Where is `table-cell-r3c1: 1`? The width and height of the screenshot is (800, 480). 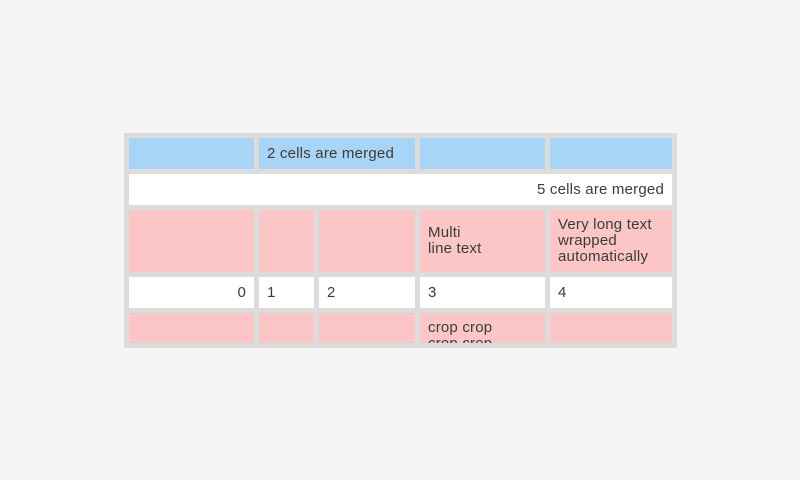
table-cell-r3c1: 1 is located at coordinates (286, 292).